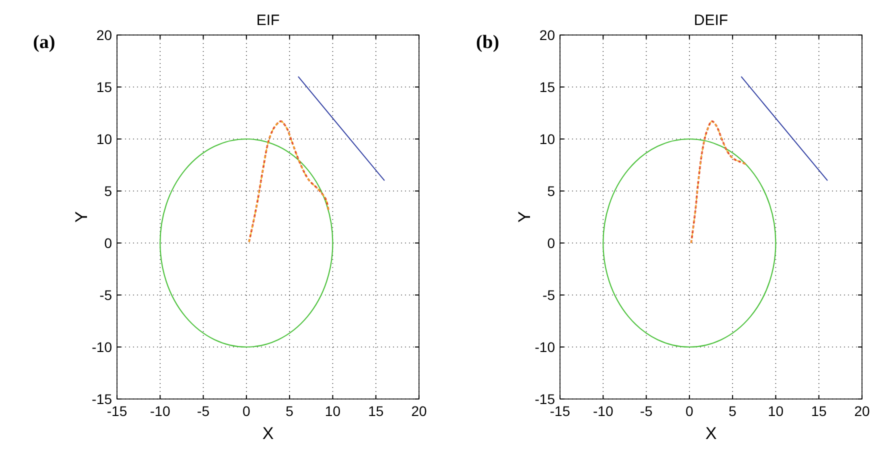 The width and height of the screenshot is (880, 457). Describe the element at coordinates (268, 20) in the screenshot. I see `chart-title: EIF` at that location.